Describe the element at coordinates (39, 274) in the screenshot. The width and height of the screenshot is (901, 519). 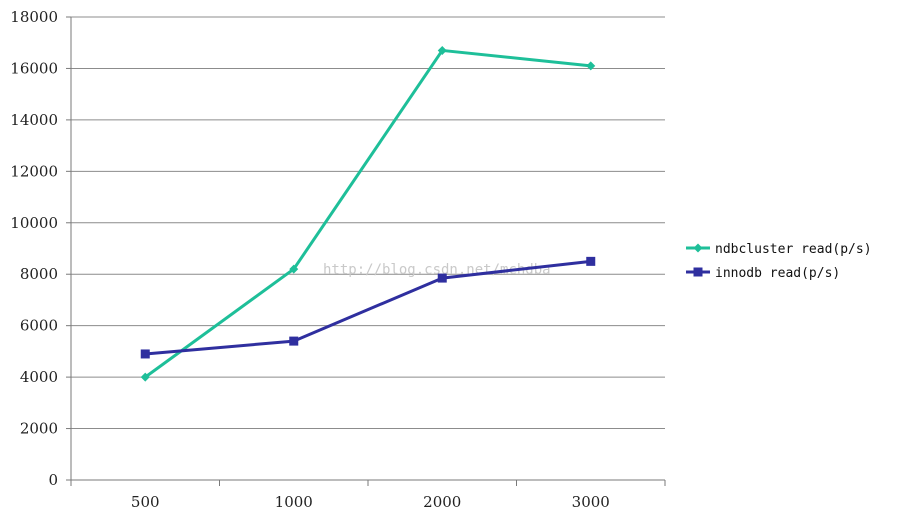
I see `y-tick-label: 8000` at that location.